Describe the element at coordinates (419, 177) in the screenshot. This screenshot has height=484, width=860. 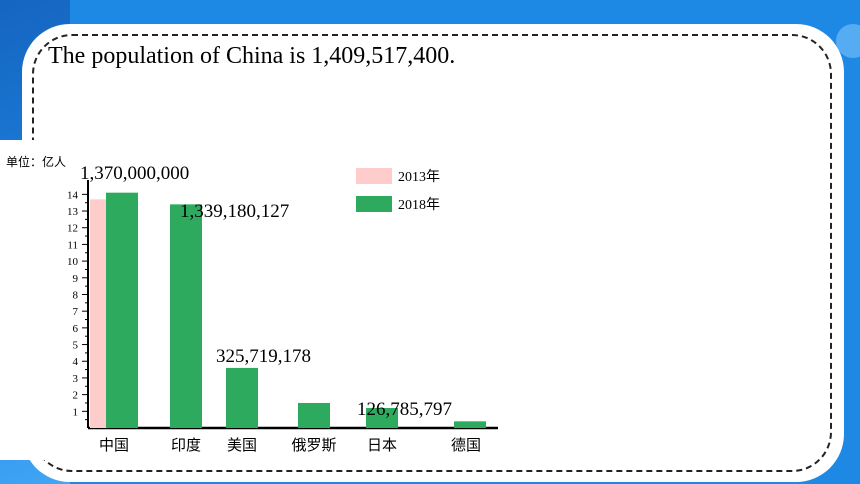
I see `legend-label-1: 2013年` at that location.